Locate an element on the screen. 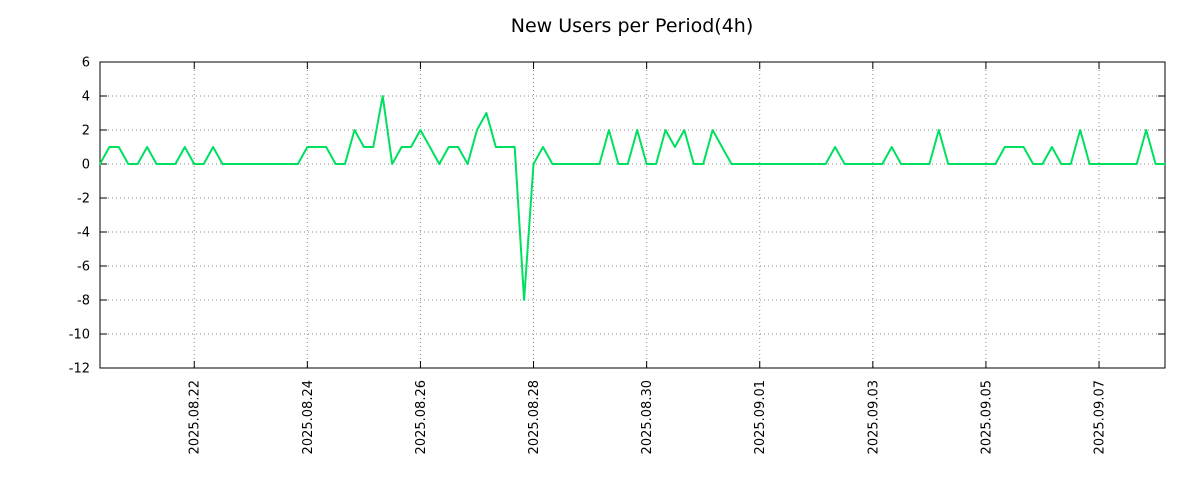  x-tick-label: 2025.09.07 is located at coordinates (1100, 417).